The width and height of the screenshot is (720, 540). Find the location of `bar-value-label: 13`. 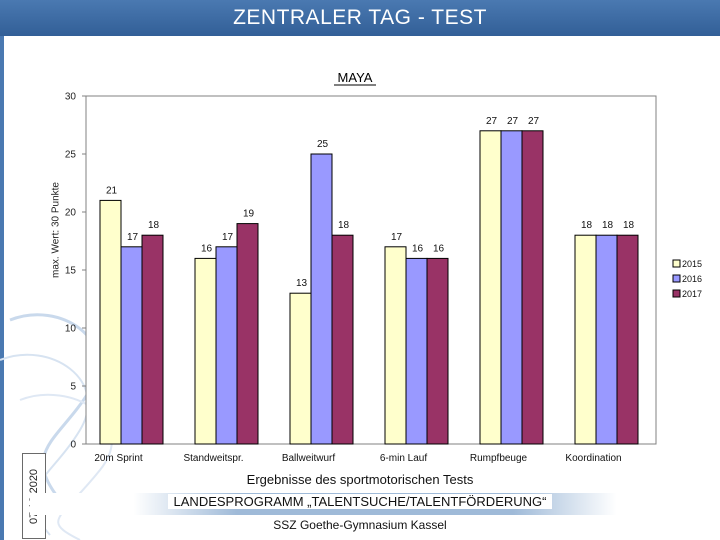

bar-value-label: 13 is located at coordinates (302, 283).